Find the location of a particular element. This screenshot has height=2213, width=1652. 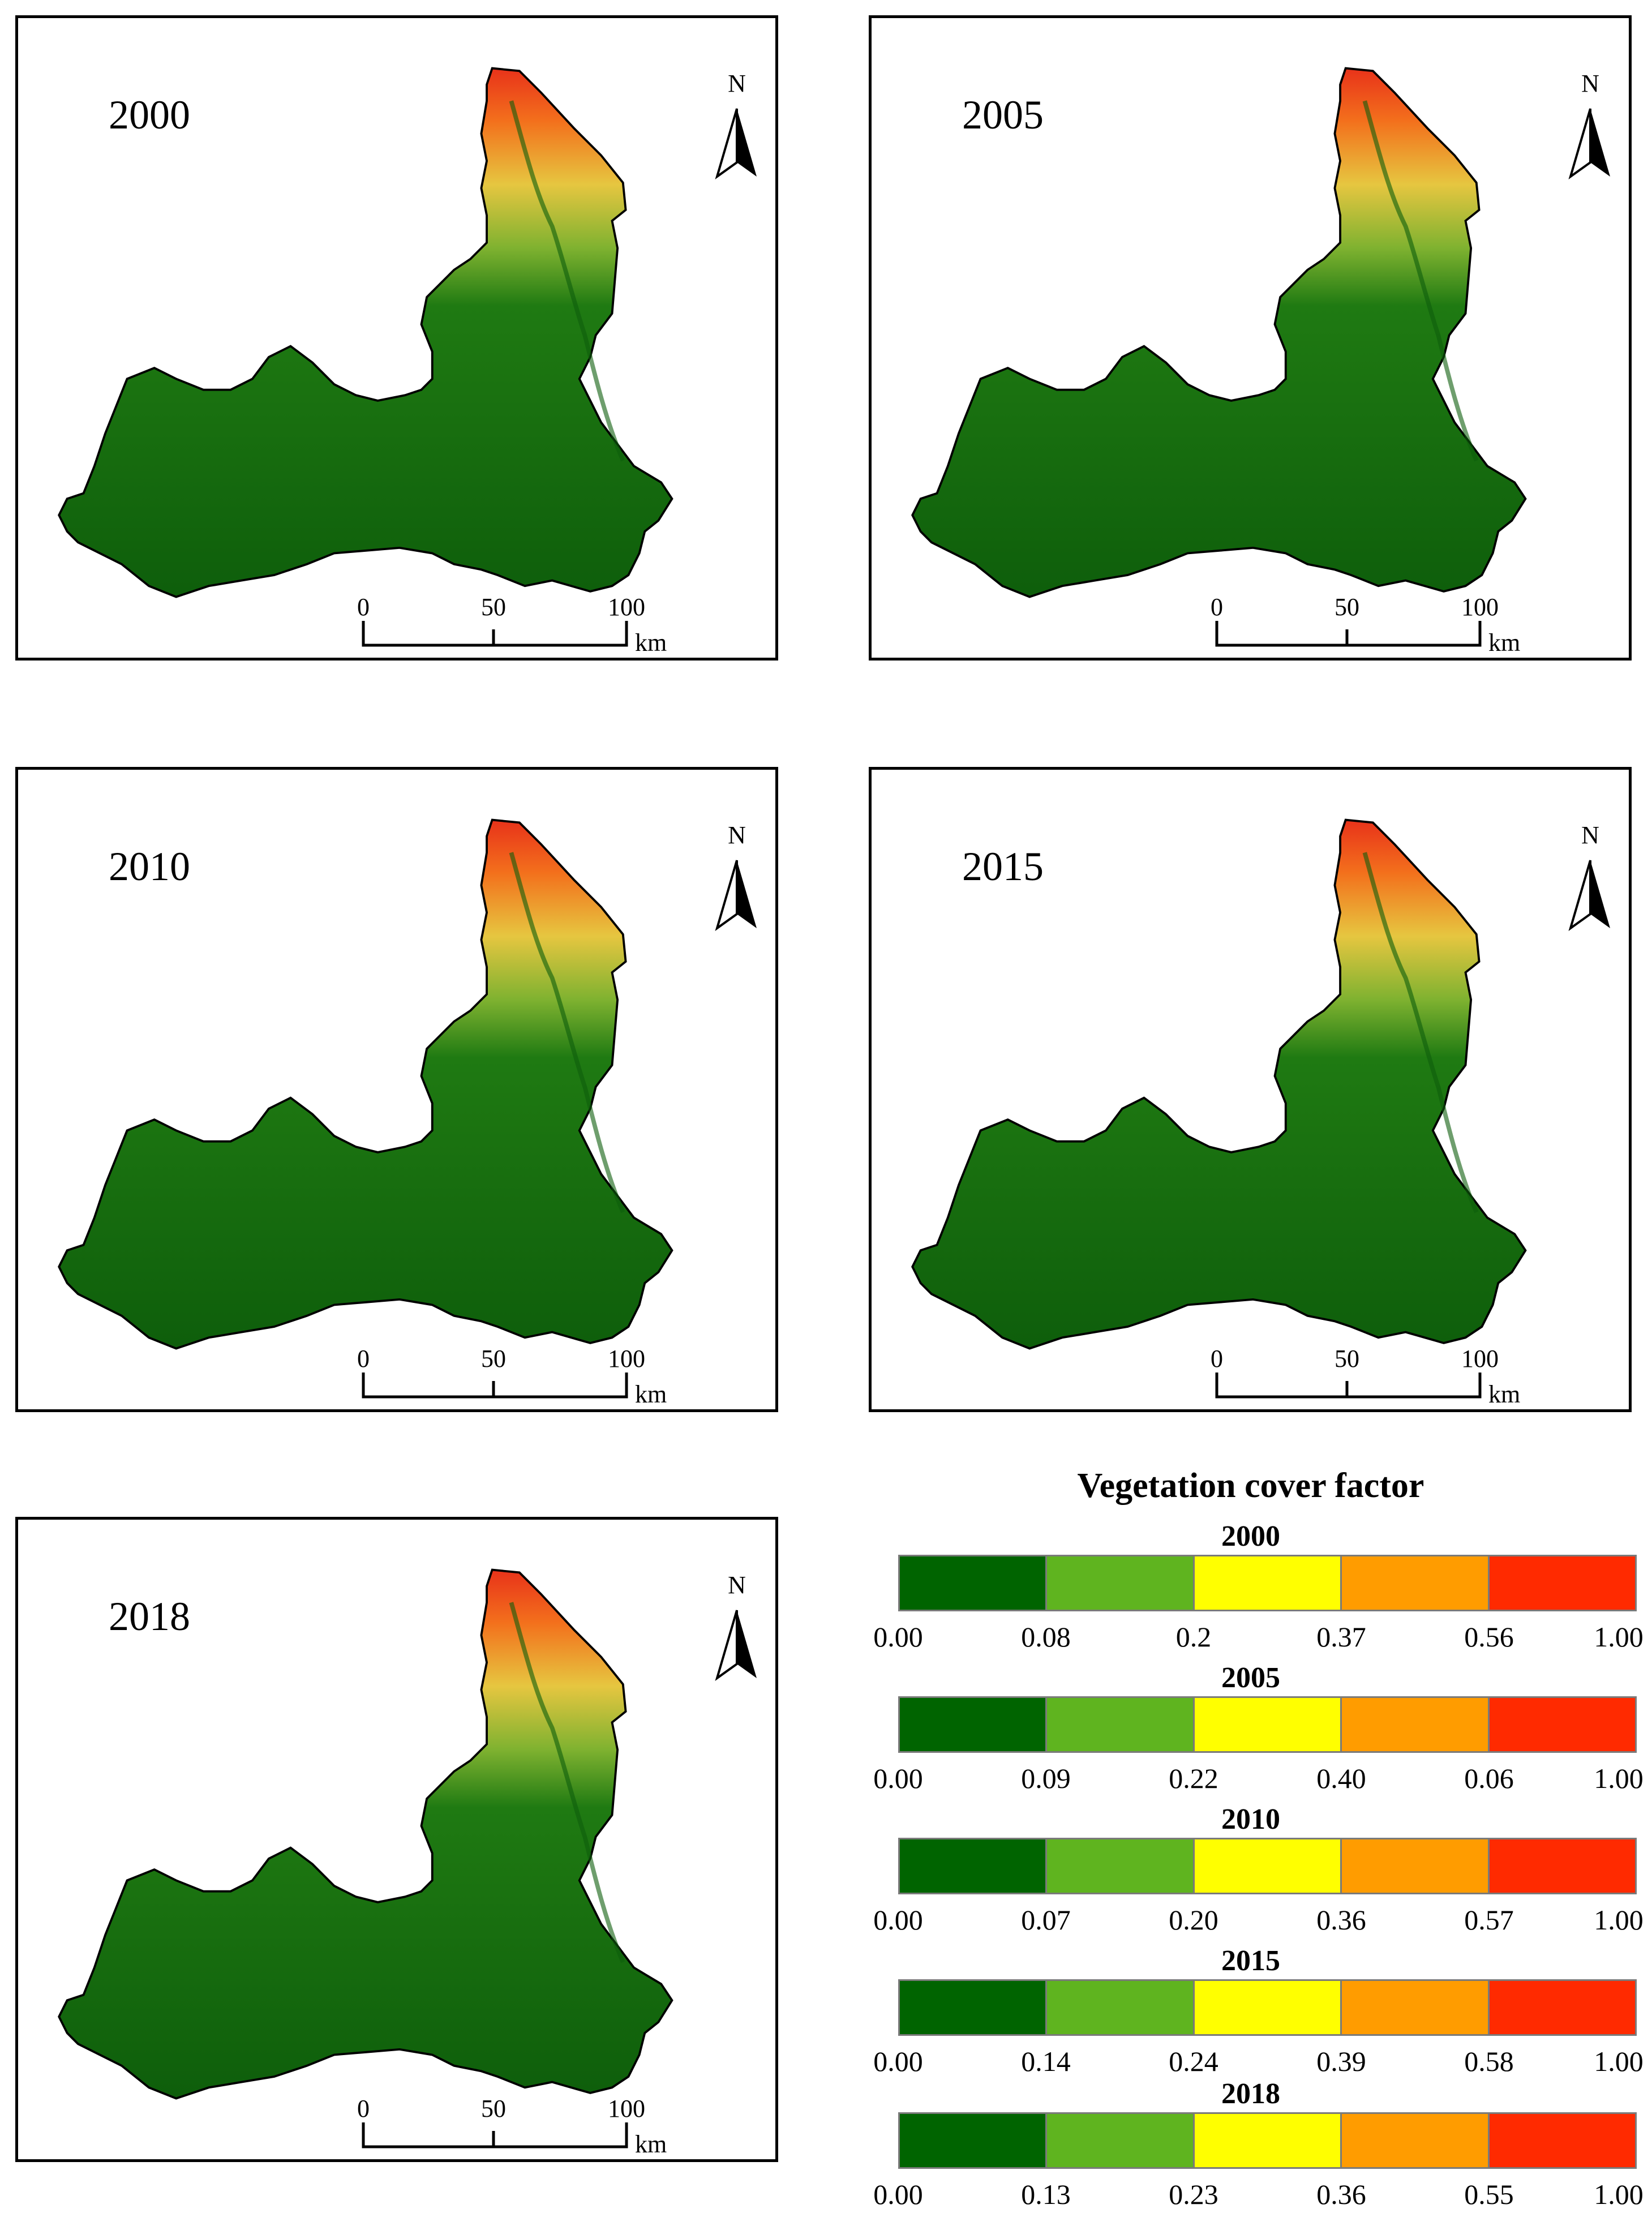

legend-break: 0.2 is located at coordinates (1194, 1637).